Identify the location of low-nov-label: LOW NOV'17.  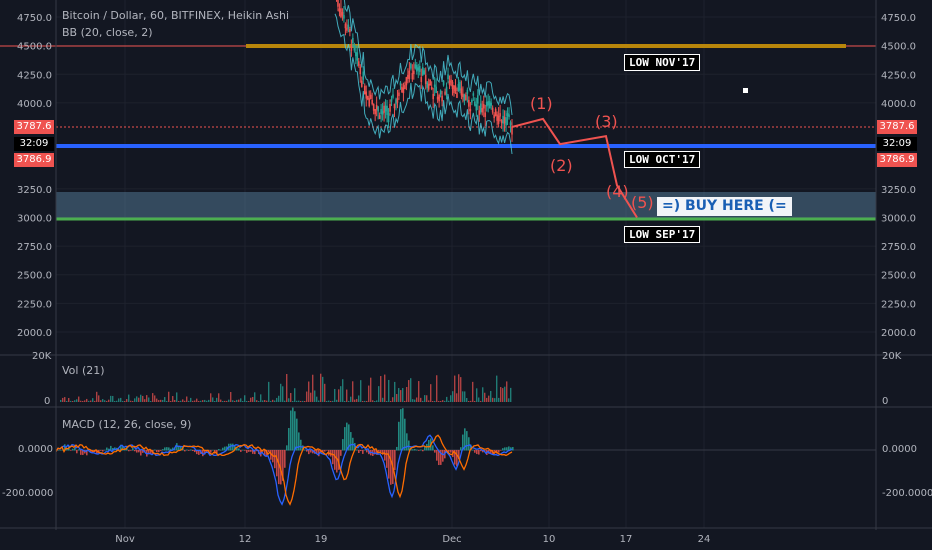
(662, 62).